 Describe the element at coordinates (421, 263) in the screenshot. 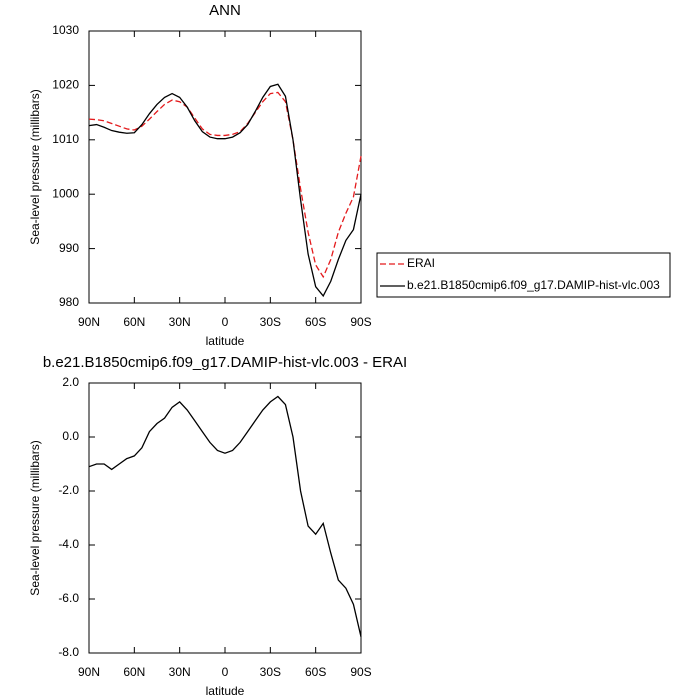

I see `legend-label: ERAI` at that location.